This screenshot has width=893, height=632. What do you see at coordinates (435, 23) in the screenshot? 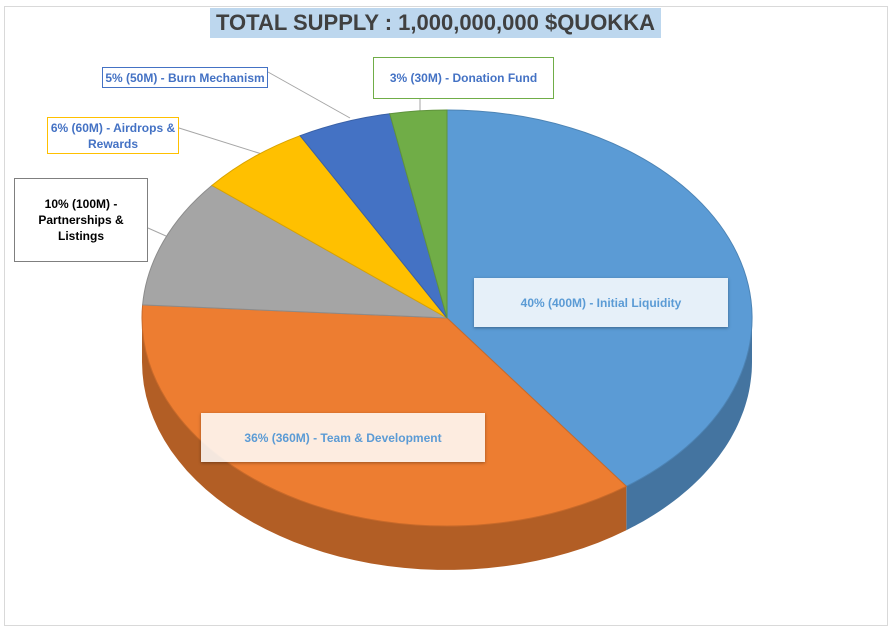
I see `chart-title: TOTAL SUPPLY : 1,000,000,000 $QUOKKA` at bounding box center [435, 23].